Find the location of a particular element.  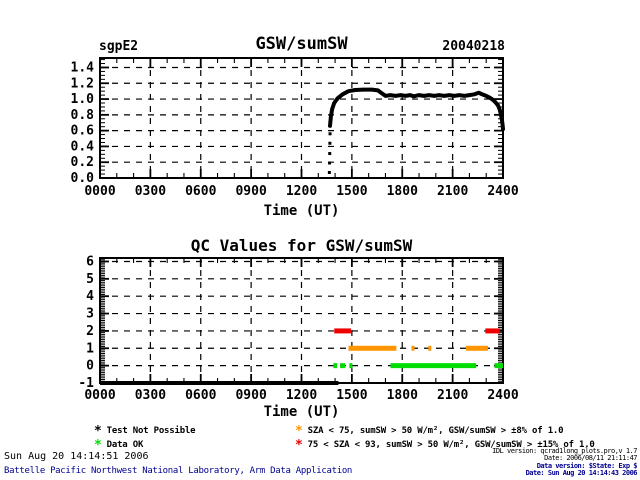

ratio-xaxis-label: Time (UT) is located at coordinates (301, 211).